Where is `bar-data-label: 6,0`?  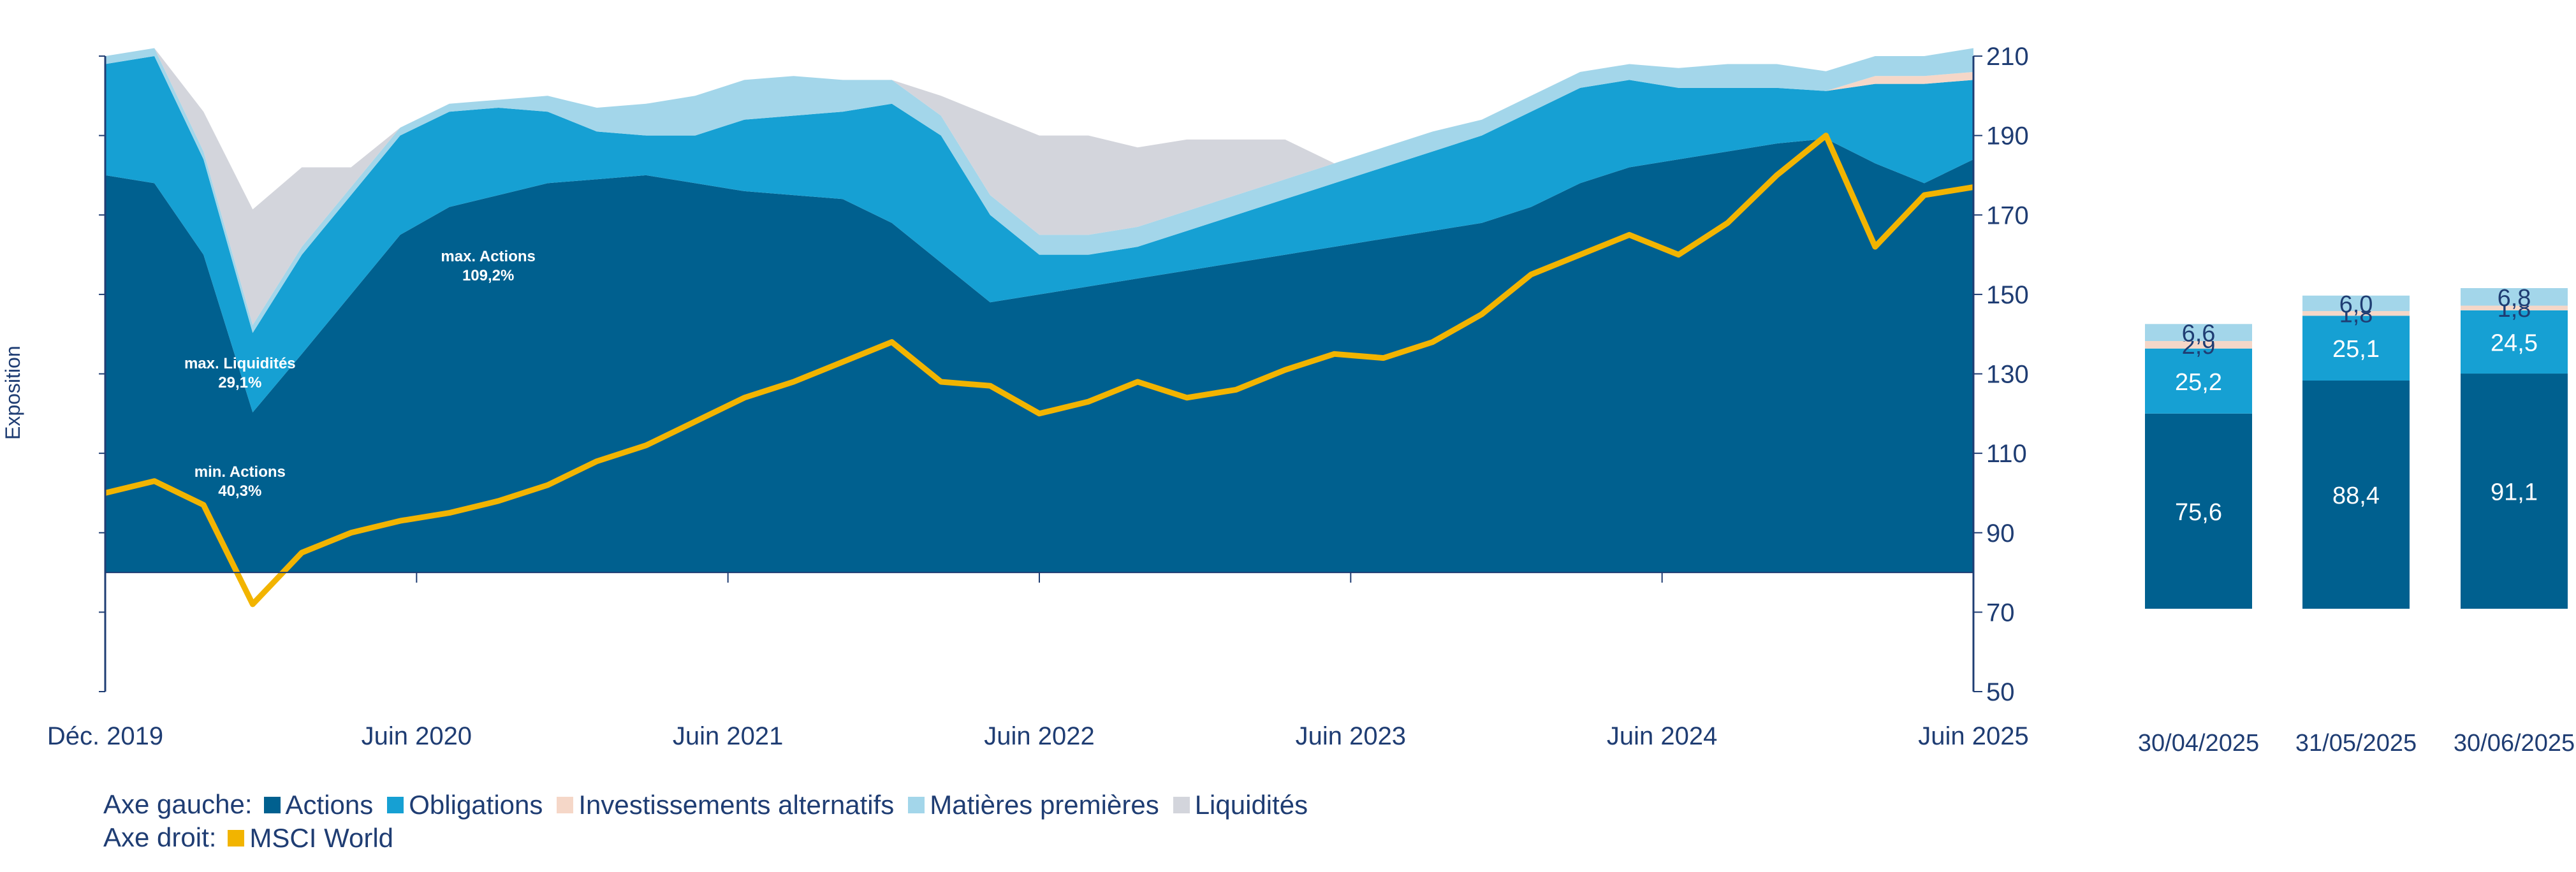
bar-data-label: 6,0 is located at coordinates (2356, 304).